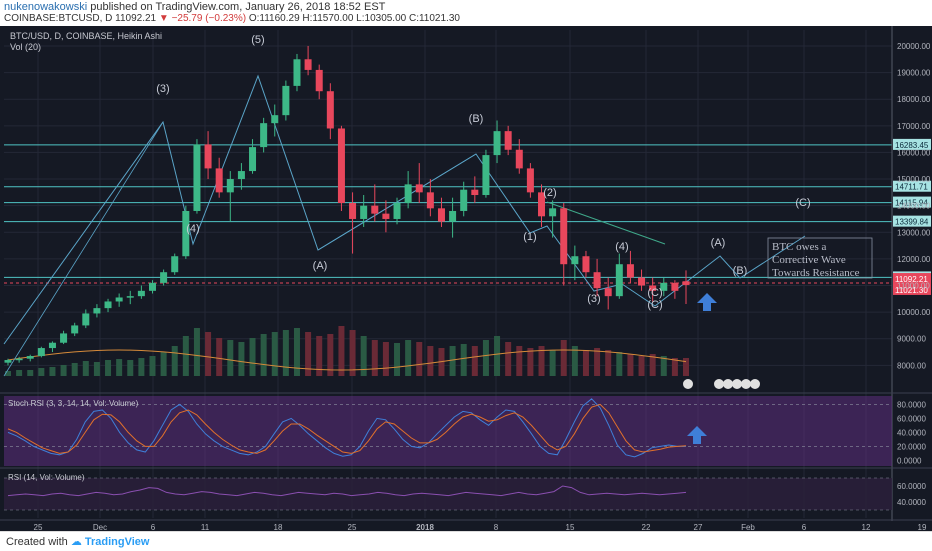 The width and height of the screenshot is (932, 551). I want to click on price-flag-label: 13399.84, so click(912, 222).